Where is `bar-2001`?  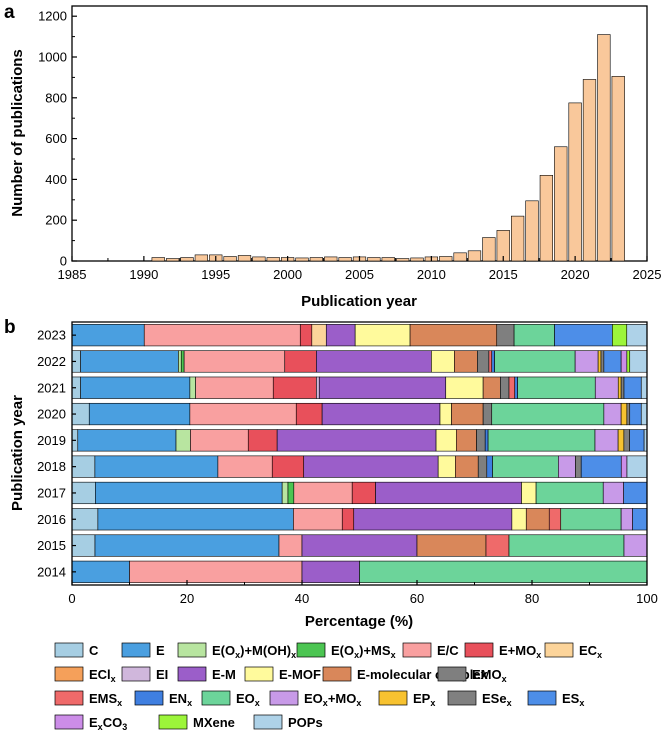 bar-2001 is located at coordinates (302, 259).